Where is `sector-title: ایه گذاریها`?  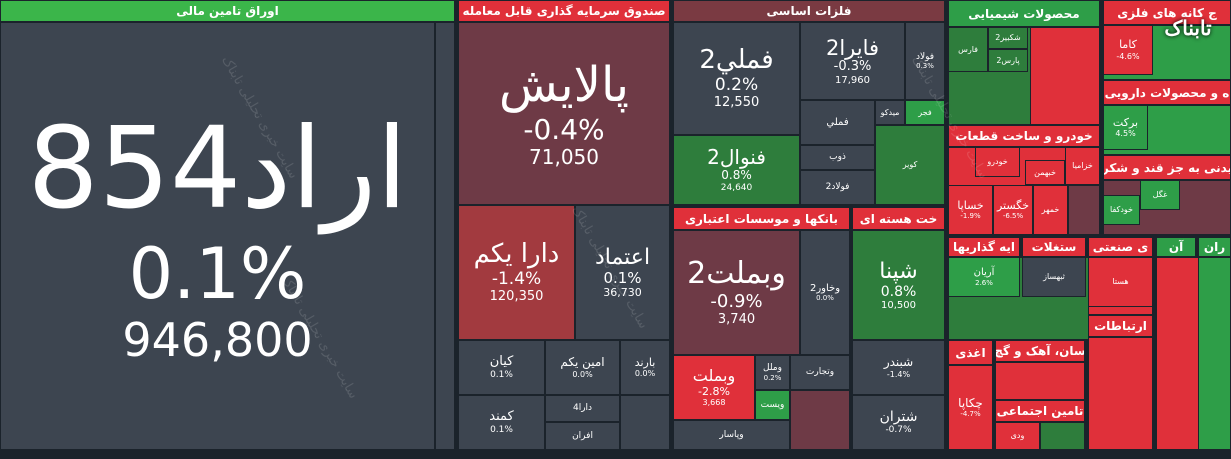
sector-title: ایه گذاریها is located at coordinates (984, 247).